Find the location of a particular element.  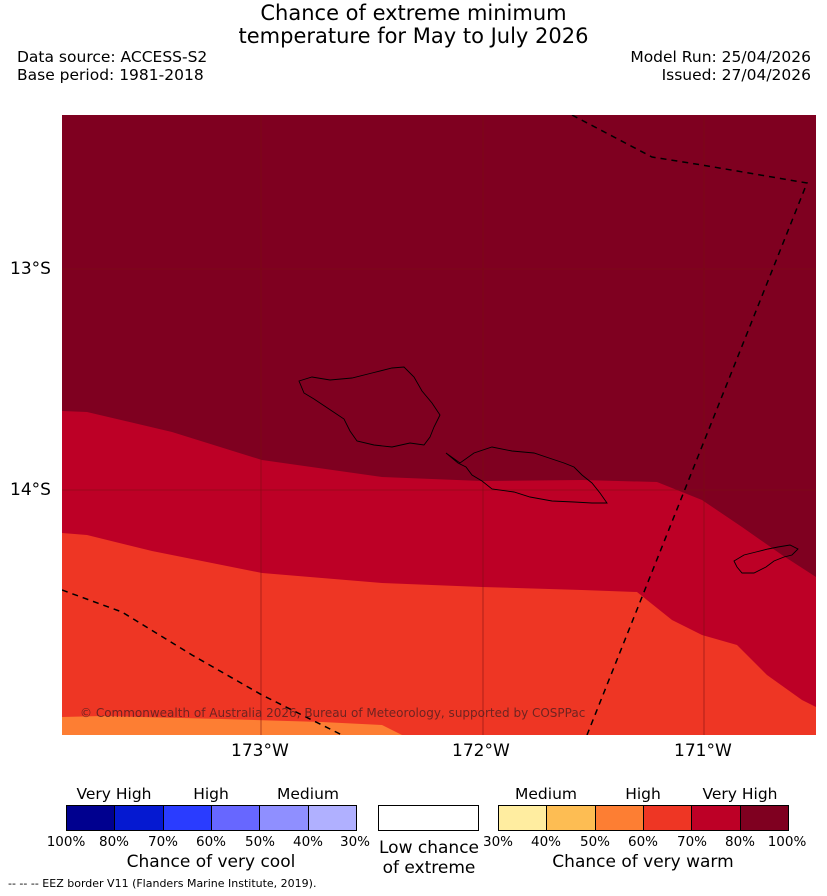

cool-tick: 40% is located at coordinates (308, 842).